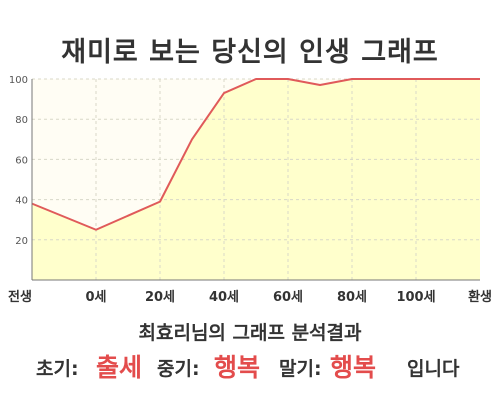 This screenshot has height=400, width=500. I want to click on x-tick-label: 60세, so click(288, 297).